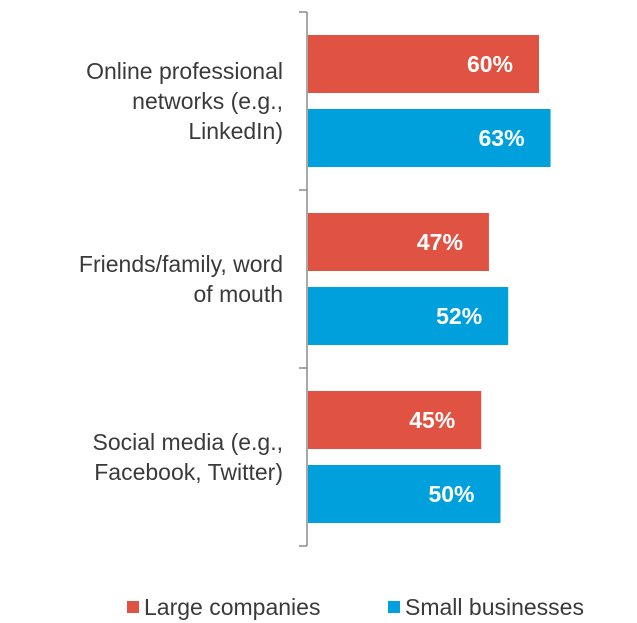  Describe the element at coordinates (459, 316) in the screenshot. I see `data-label-small-businesses: 52%` at that location.